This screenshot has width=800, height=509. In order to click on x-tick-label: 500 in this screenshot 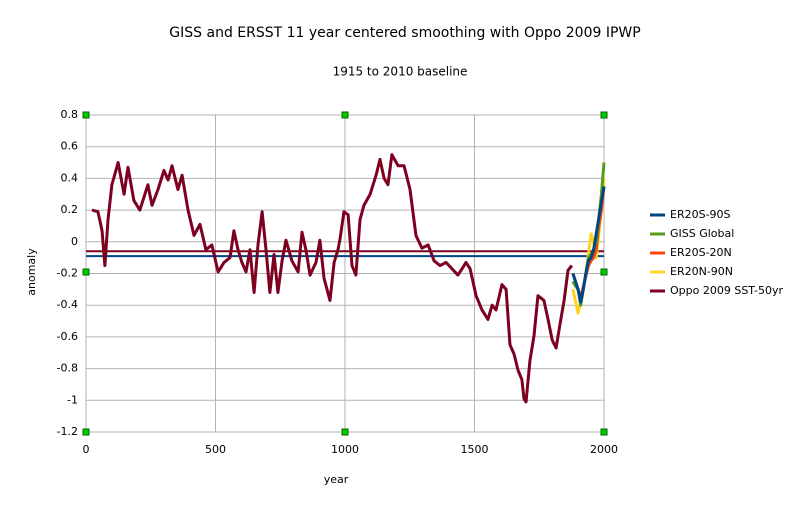, I will do `click(215, 449)`.